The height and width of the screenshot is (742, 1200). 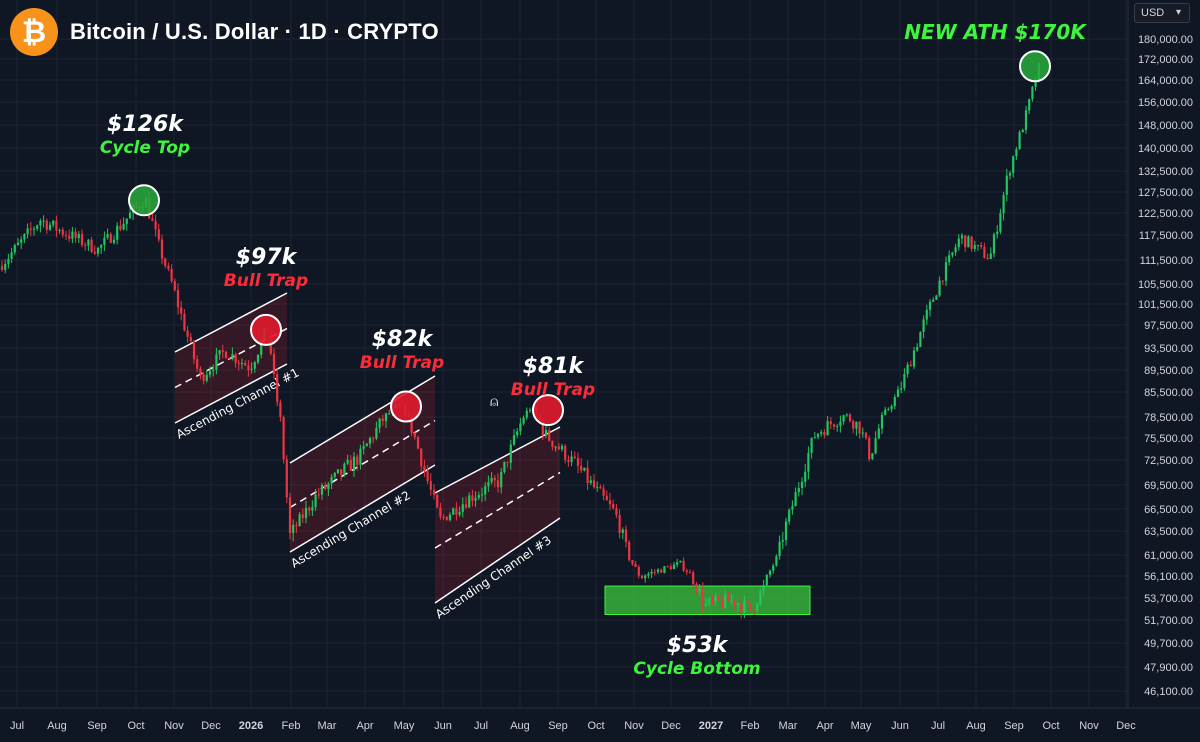 What do you see at coordinates (406, 406) in the screenshot?
I see `bull-trap-2-marker` at bounding box center [406, 406].